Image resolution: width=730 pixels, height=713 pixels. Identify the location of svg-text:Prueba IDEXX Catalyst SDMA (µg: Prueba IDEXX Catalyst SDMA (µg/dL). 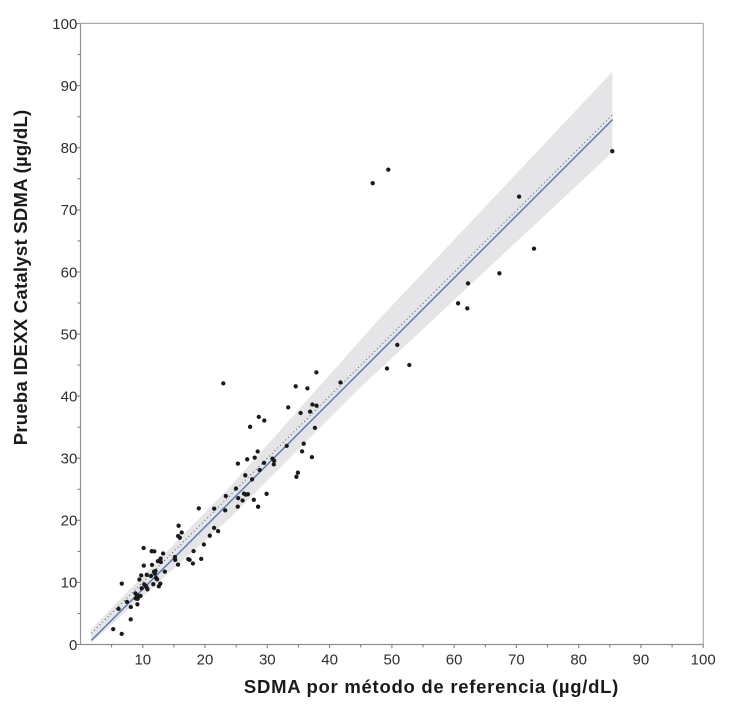
(20, 278).